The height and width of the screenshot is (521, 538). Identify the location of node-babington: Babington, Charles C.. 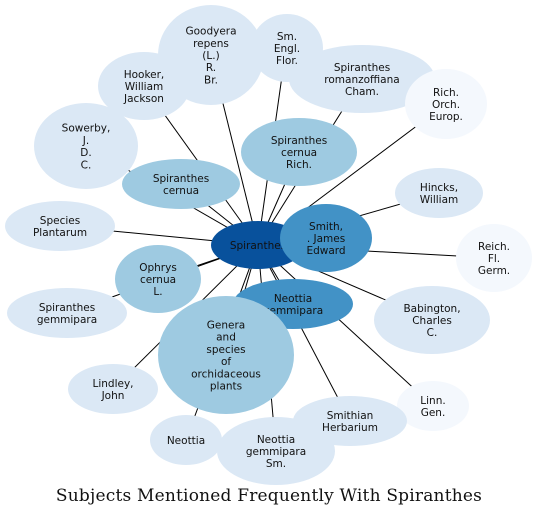
(432, 320).